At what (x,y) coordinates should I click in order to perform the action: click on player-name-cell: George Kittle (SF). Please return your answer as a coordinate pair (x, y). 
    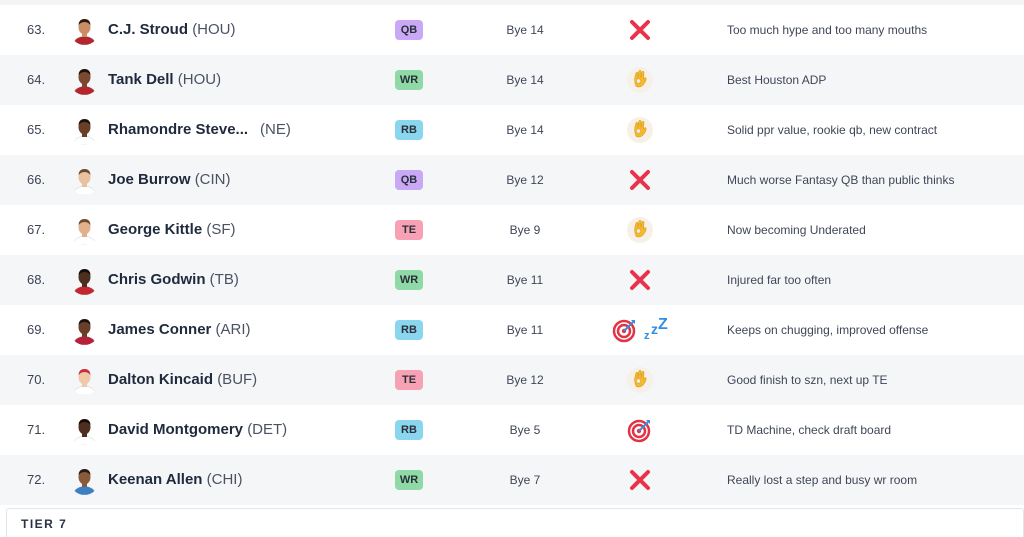
    Looking at the image, I should click on (172, 230).